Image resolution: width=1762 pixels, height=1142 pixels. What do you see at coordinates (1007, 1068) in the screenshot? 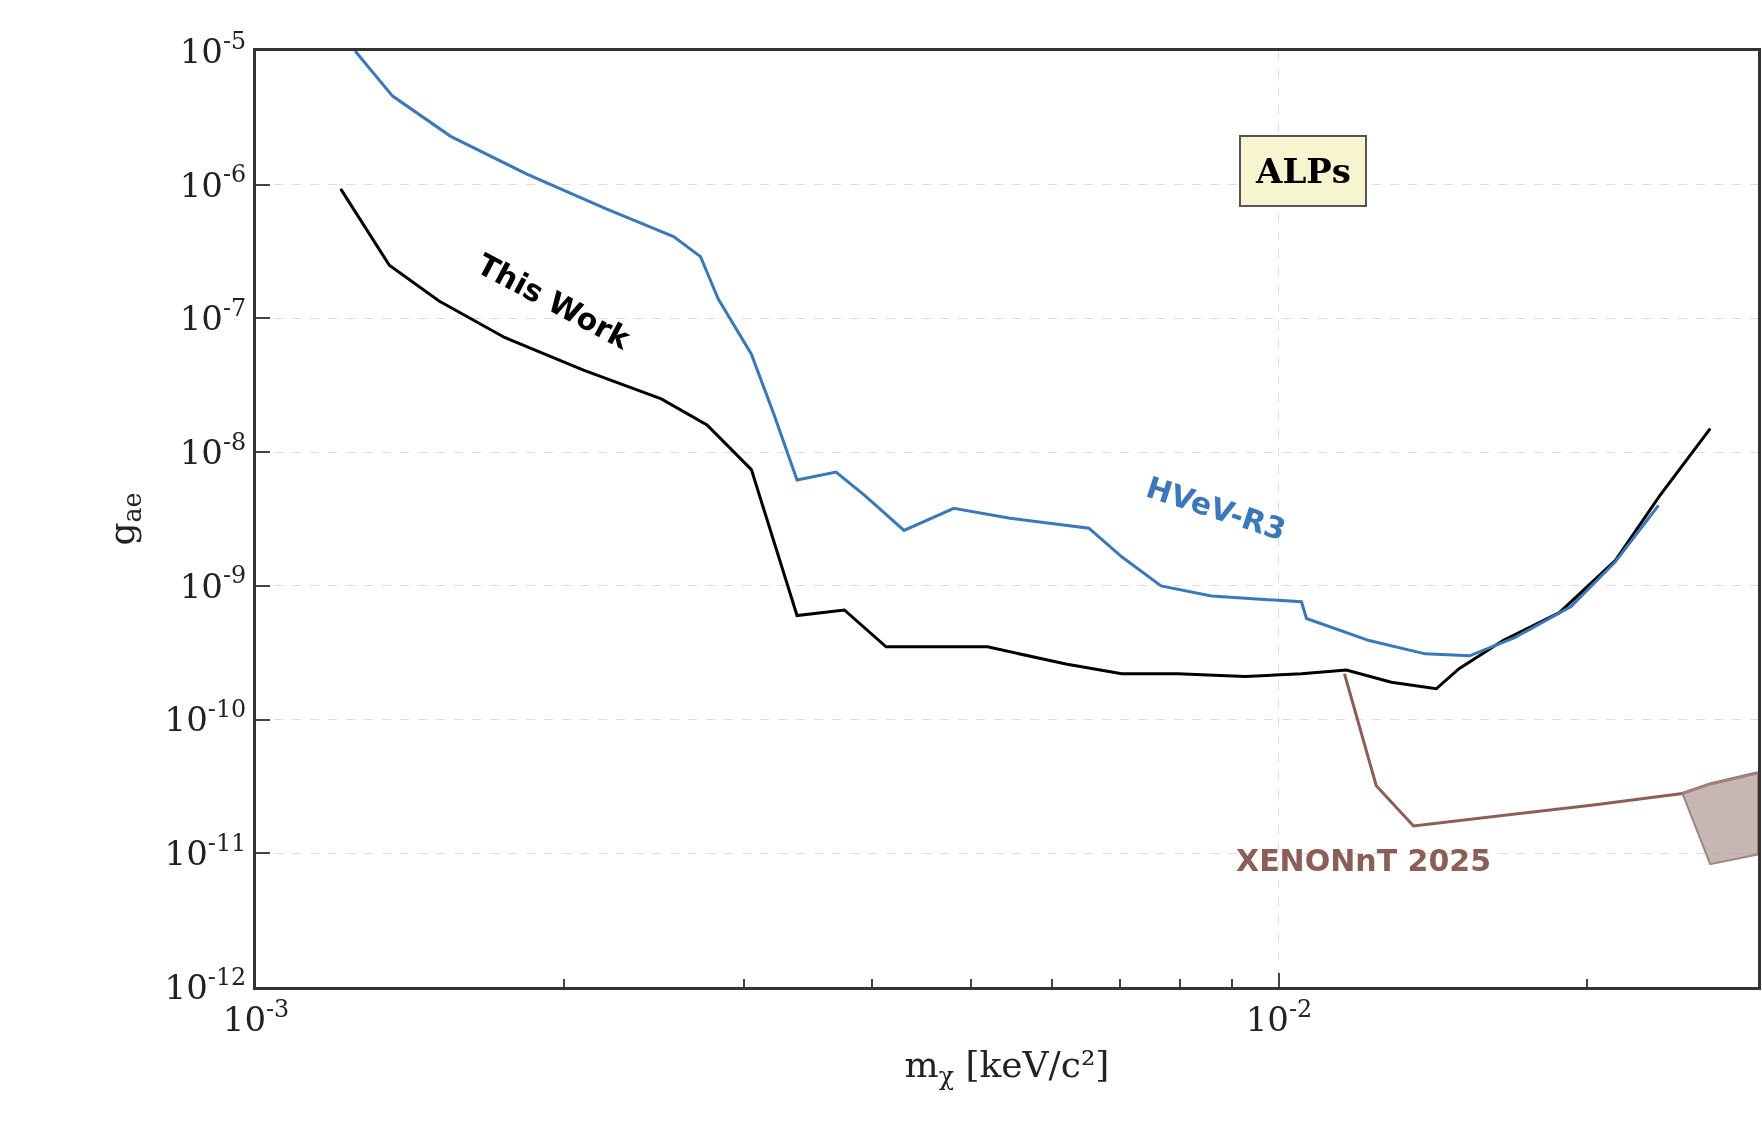
I see `x-axis-title: m$_{χ}$ [keV/c²]` at bounding box center [1007, 1068].